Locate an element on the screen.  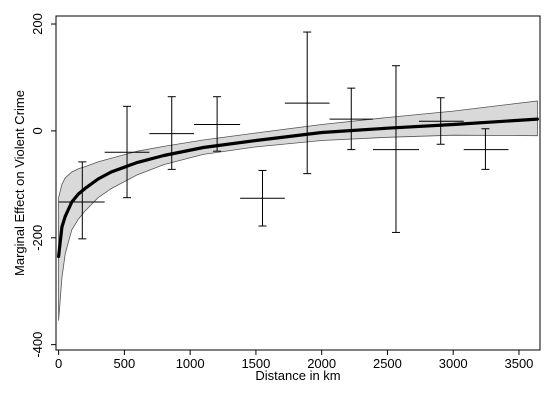
x-tick-label: 3000 is located at coordinates (453, 363).